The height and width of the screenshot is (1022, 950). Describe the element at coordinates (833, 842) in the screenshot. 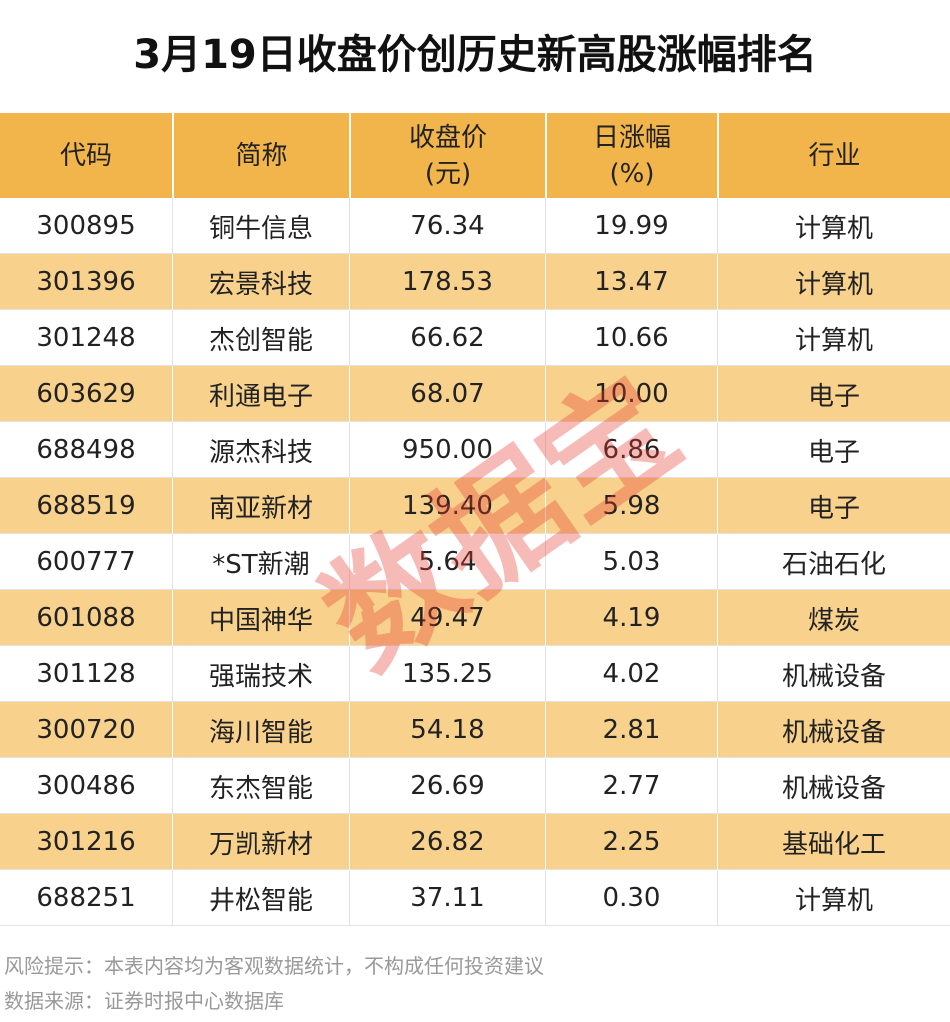

I see `cell: 基础化工` at that location.